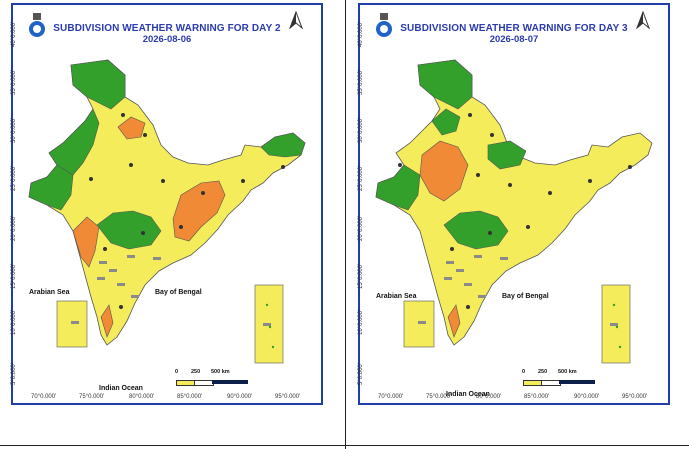 The image size is (689, 449). I want to click on region-green-gujarat, so click(51, 187).